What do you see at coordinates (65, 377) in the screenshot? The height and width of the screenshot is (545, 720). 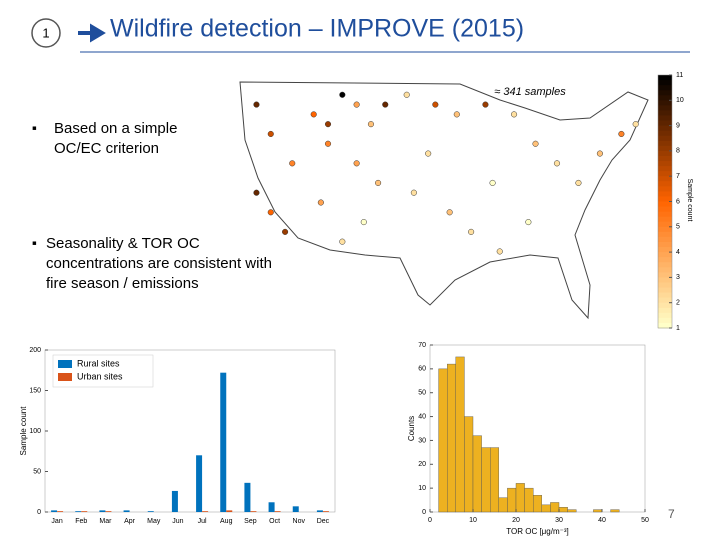 I see `legend-swatch` at bounding box center [65, 377].